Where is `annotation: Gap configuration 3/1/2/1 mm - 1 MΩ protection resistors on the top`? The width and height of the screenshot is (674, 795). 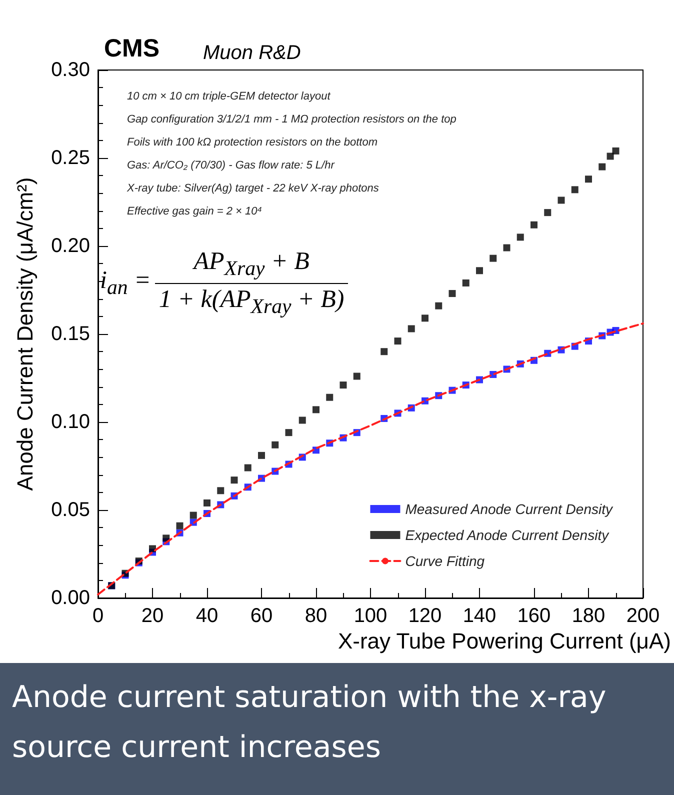 annotation: Gap configuration 3/1/2/1 mm - 1 MΩ protection resistors on the top is located at coordinates (291, 120).